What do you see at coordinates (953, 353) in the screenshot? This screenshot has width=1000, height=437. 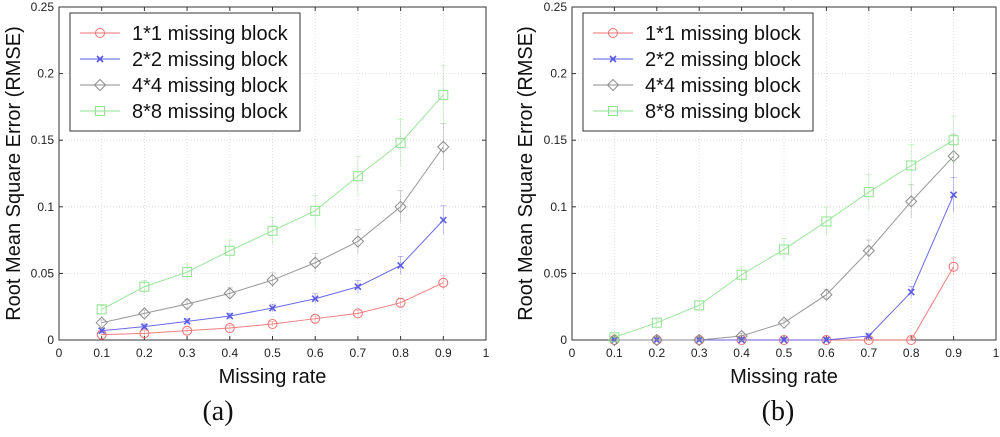 I see `x-tick-label: 0.9` at bounding box center [953, 353].